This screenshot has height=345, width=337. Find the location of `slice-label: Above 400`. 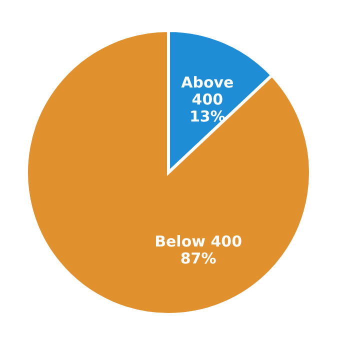

slice-label: Above 400 is located at coordinates (207, 91).